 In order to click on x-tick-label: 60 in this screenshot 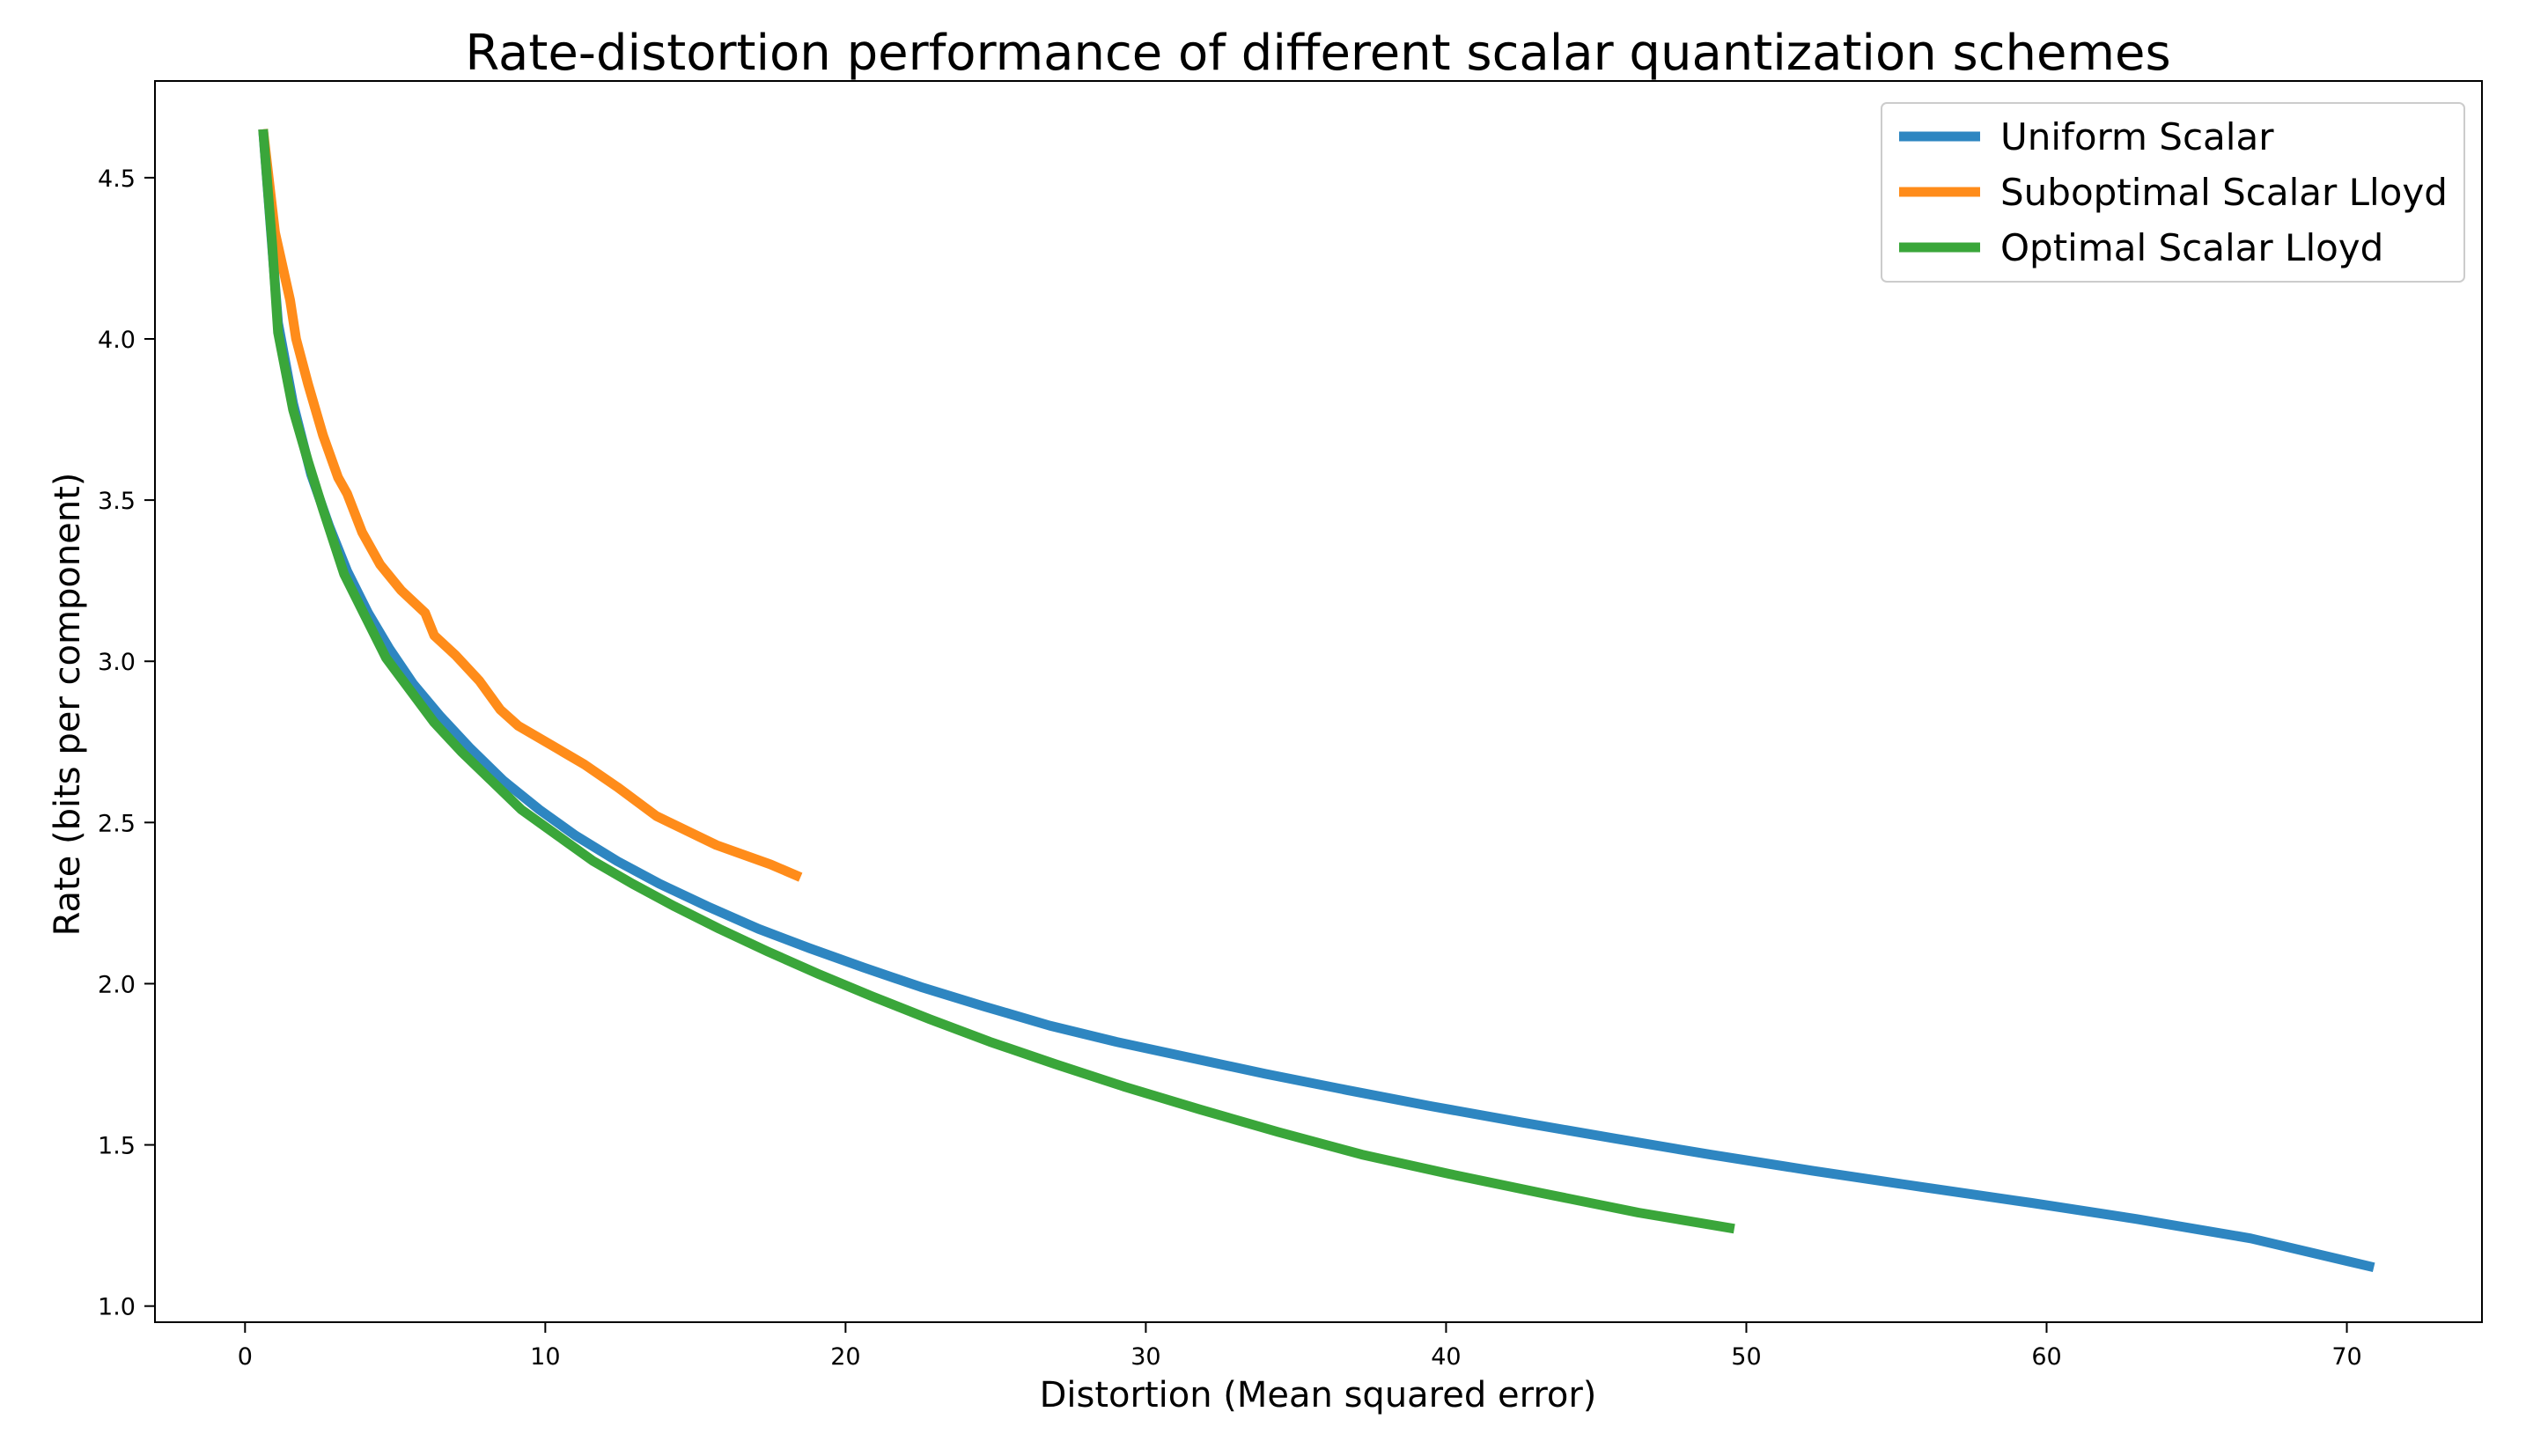, I will do `click(2046, 1357)`.